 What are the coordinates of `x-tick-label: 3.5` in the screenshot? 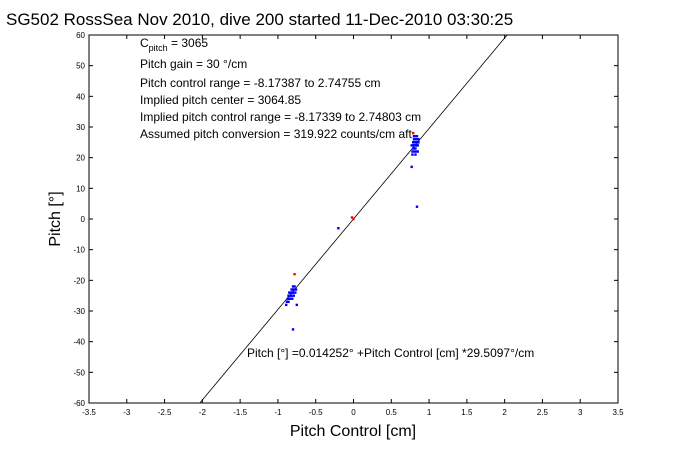 It's located at (618, 412).